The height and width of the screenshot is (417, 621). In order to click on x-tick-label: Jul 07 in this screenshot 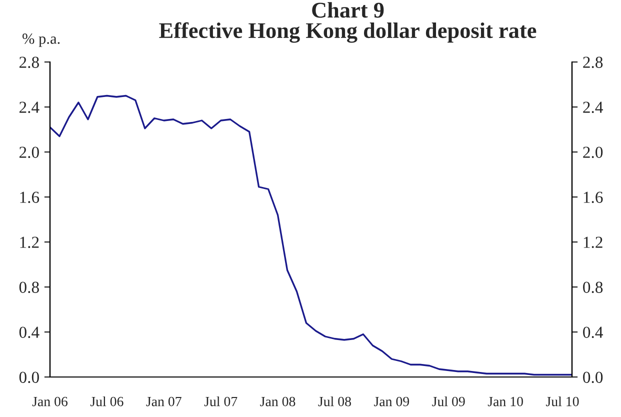, I will do `click(221, 401)`.